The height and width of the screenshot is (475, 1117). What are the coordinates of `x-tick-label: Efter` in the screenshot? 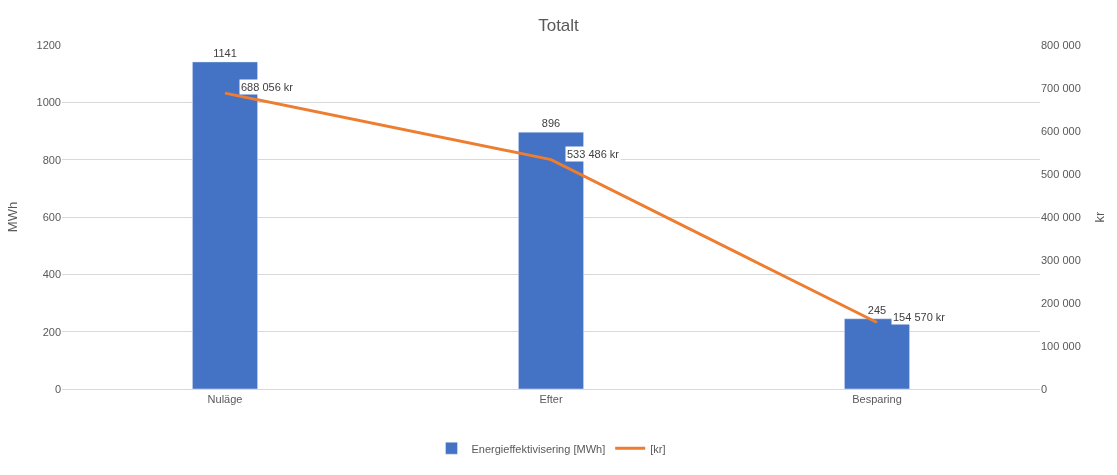 It's located at (551, 399).